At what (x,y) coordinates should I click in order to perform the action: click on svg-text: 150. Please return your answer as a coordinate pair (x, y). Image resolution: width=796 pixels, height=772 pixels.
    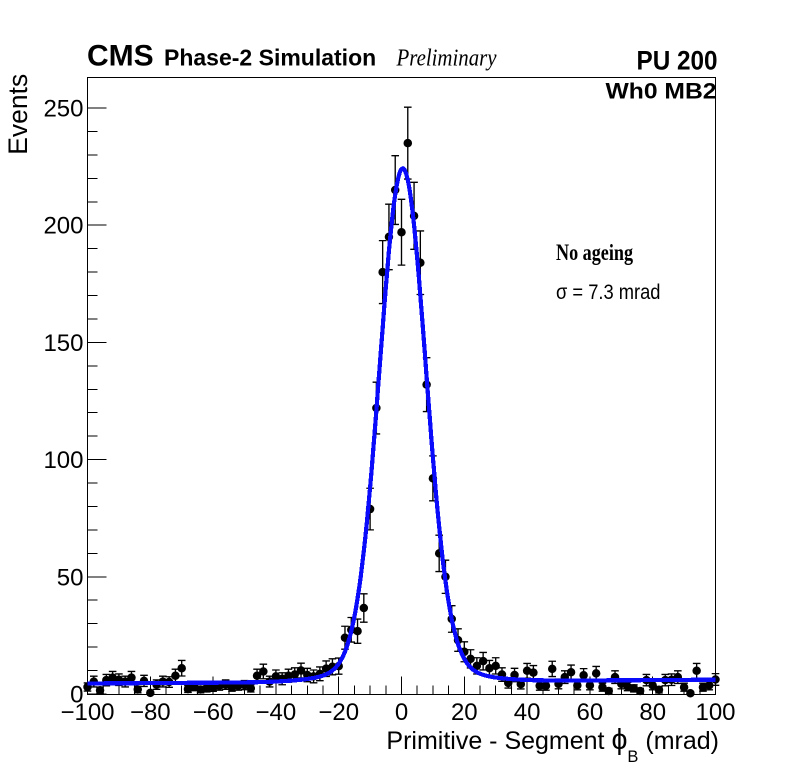
    Looking at the image, I should click on (63, 343).